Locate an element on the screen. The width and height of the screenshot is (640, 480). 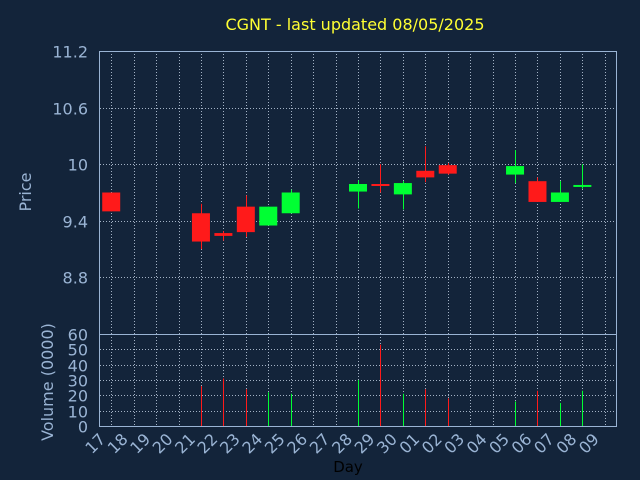
volume-tick-label: 60 is located at coordinates (78, 335).